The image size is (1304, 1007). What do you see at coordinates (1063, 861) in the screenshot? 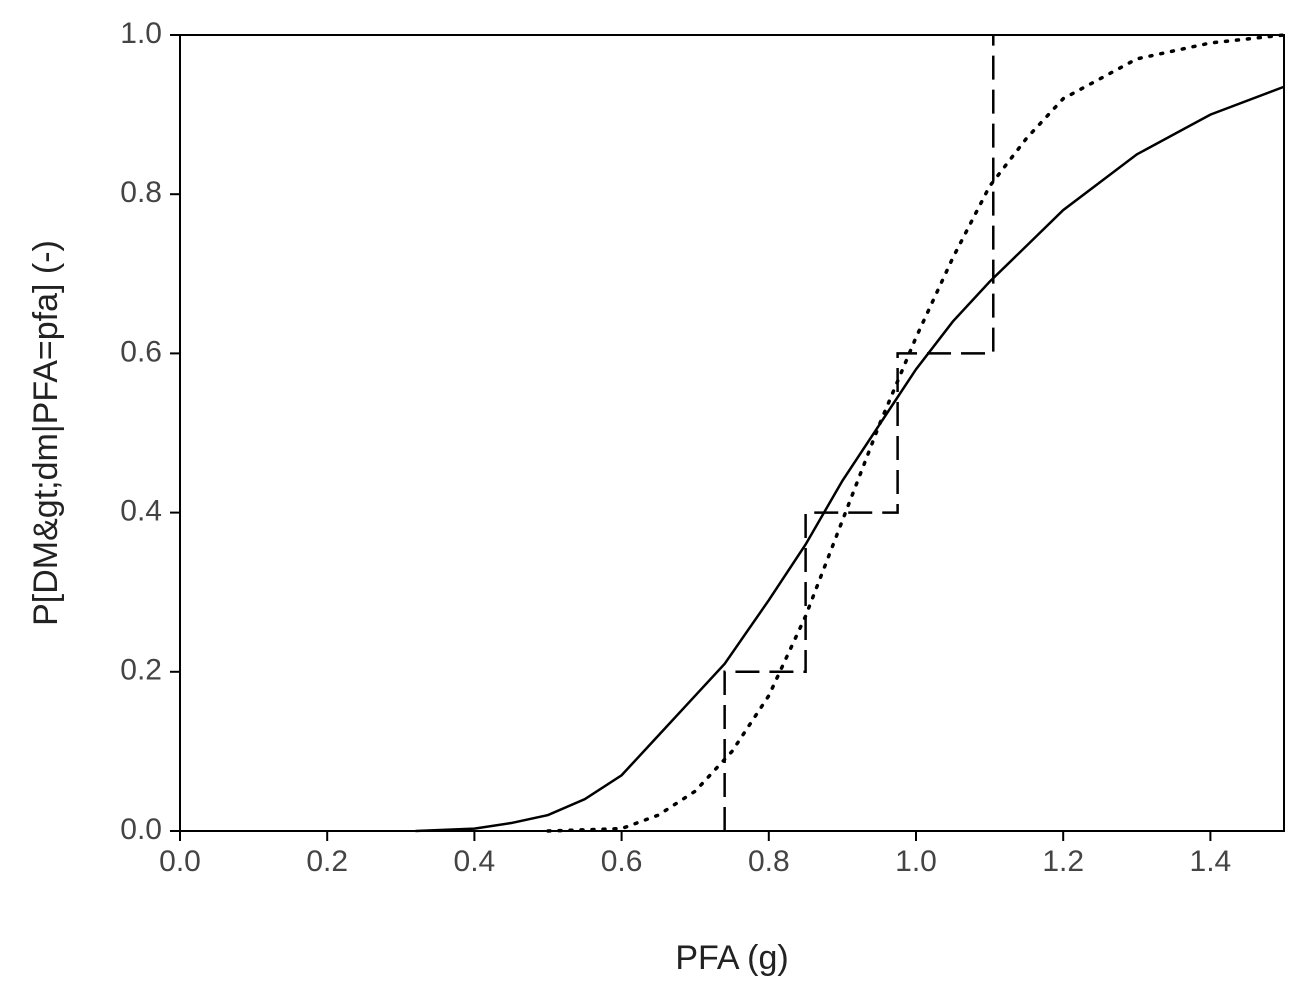
I see `x-tick-label: 1.2` at bounding box center [1063, 861].